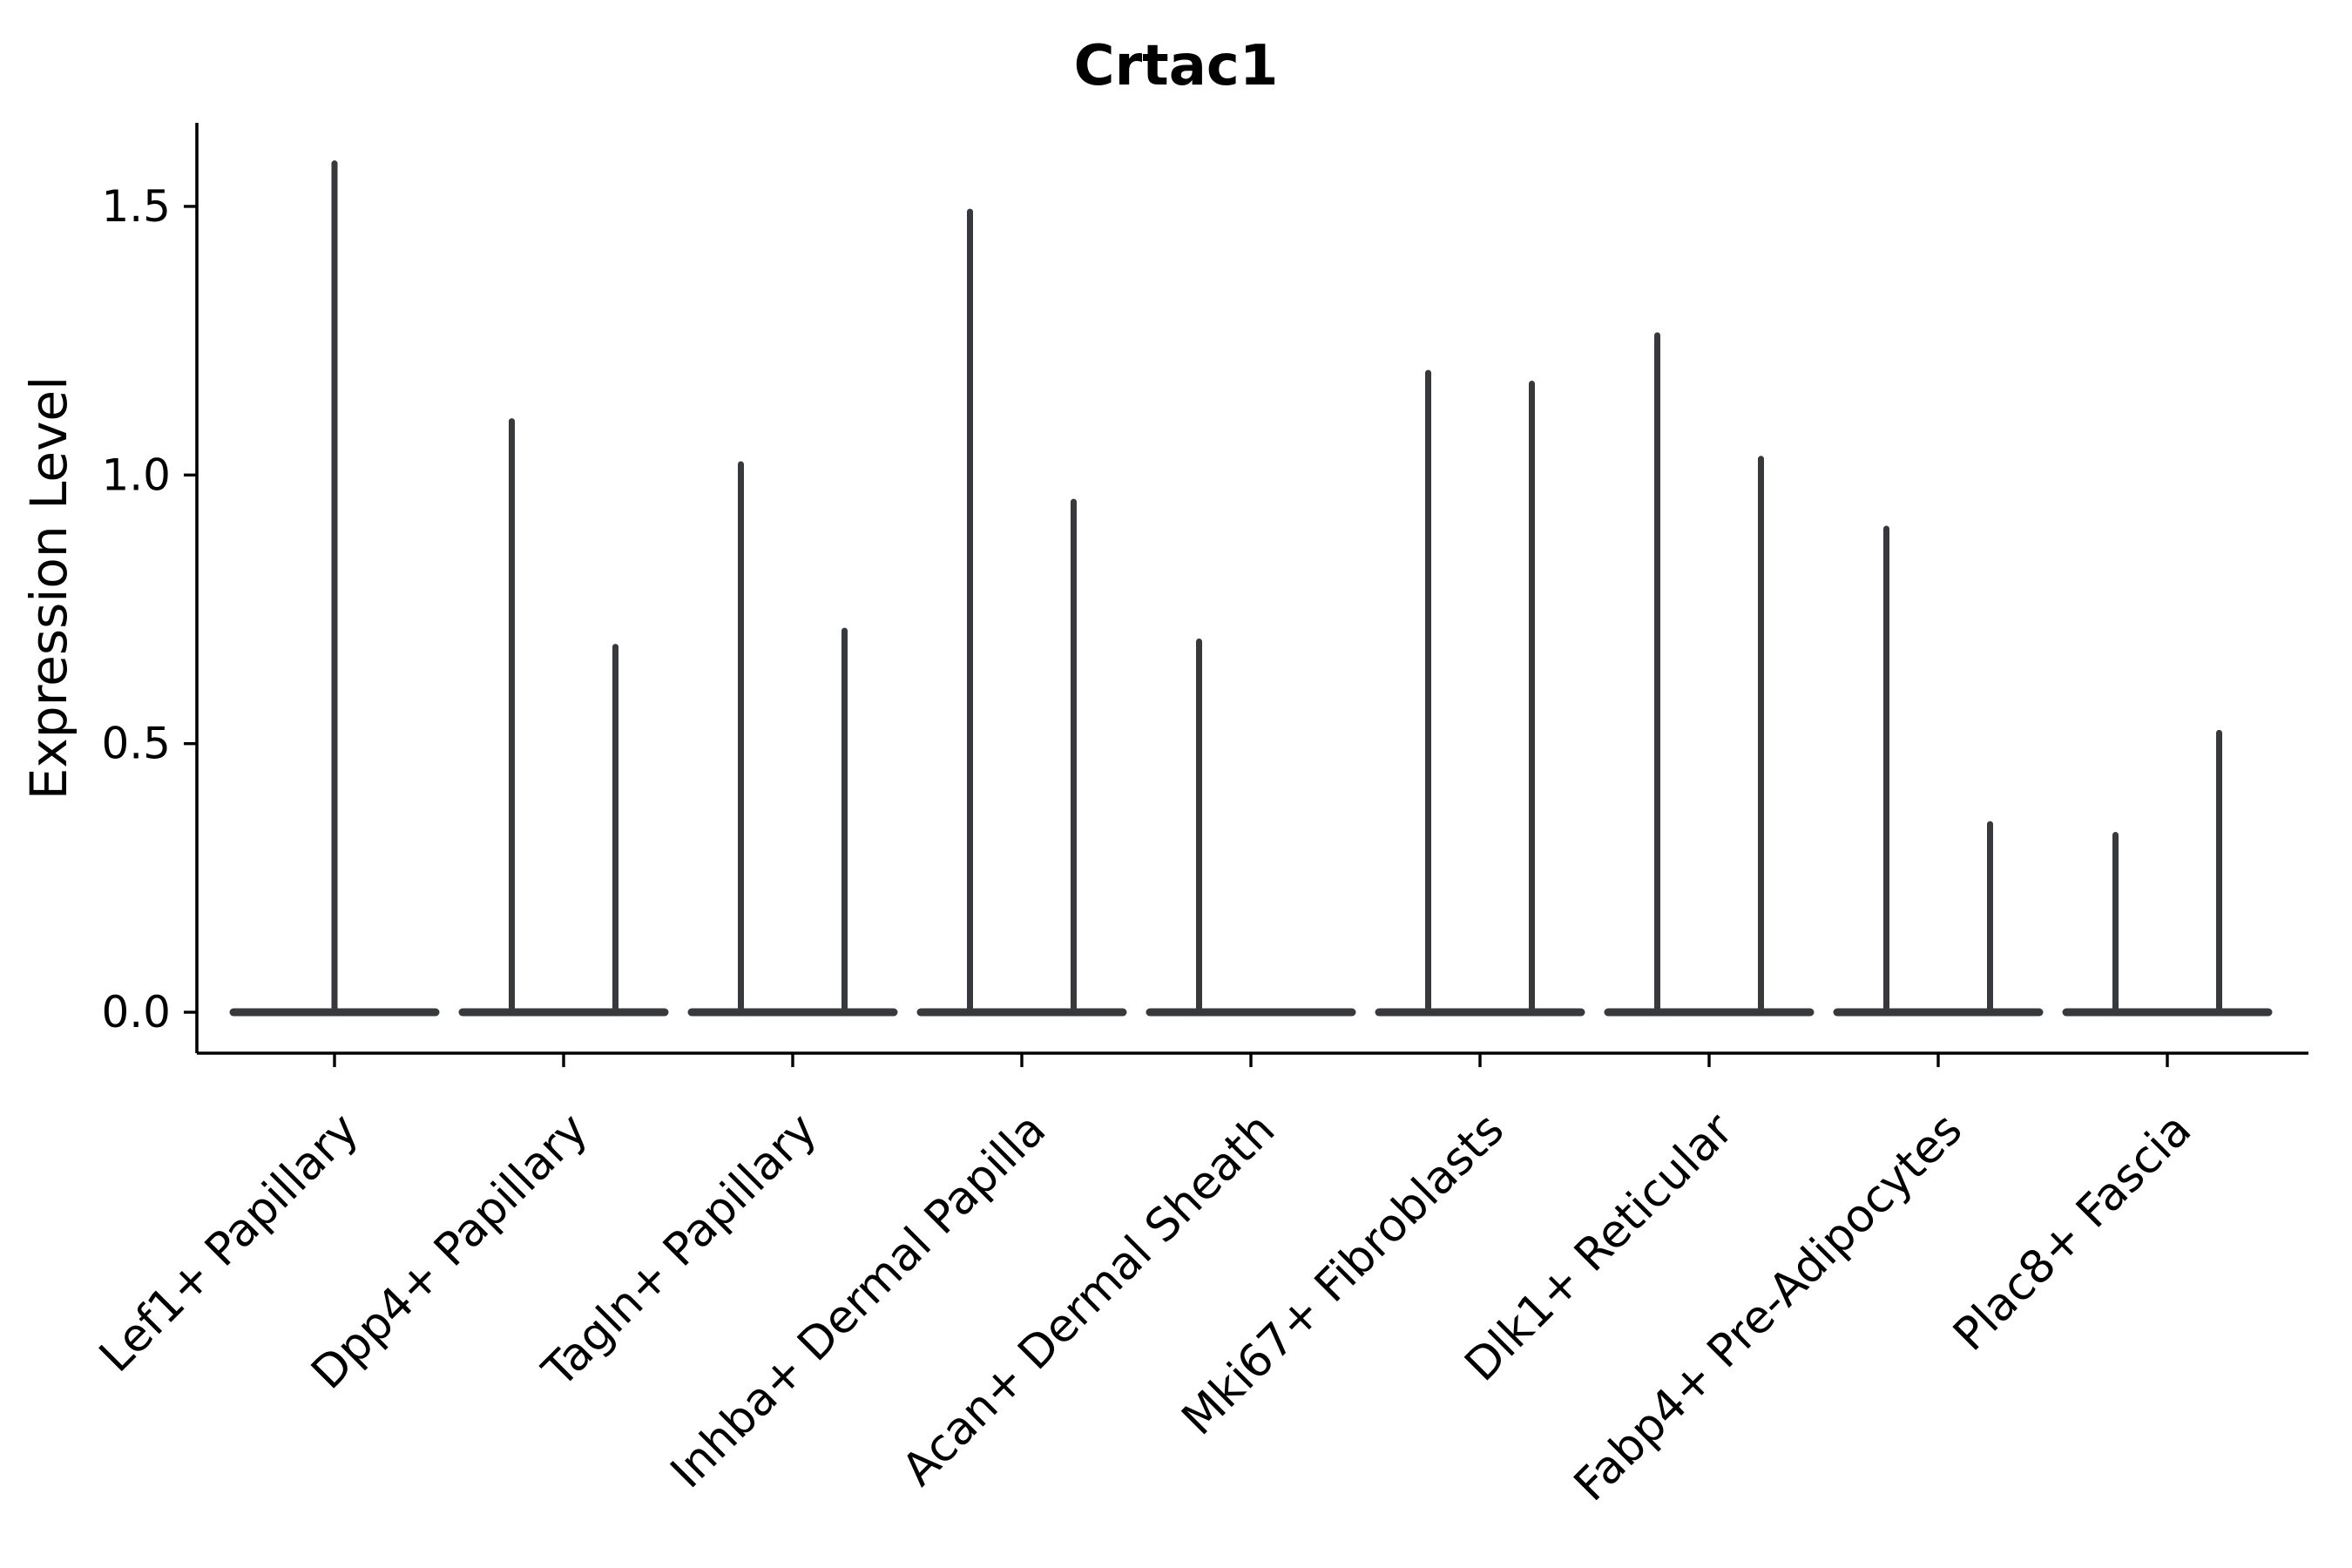 This screenshot has height=1568, width=2352. Describe the element at coordinates (1089, 1300) in the screenshot. I see `x-tick-label: Acan+ Dermal Sheath` at that location.